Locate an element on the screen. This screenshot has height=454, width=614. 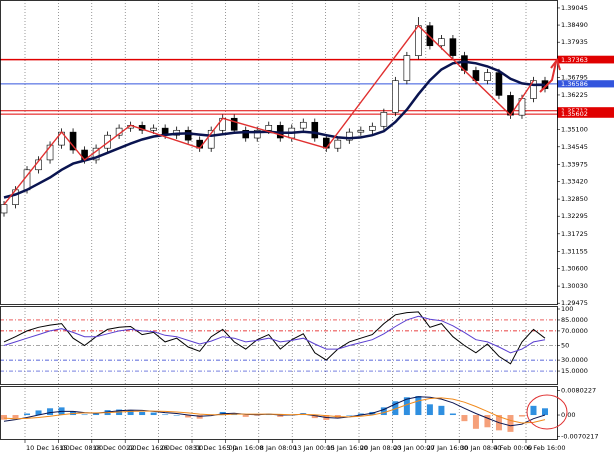
y-tick-label: 100 is located at coordinates (567, 309).